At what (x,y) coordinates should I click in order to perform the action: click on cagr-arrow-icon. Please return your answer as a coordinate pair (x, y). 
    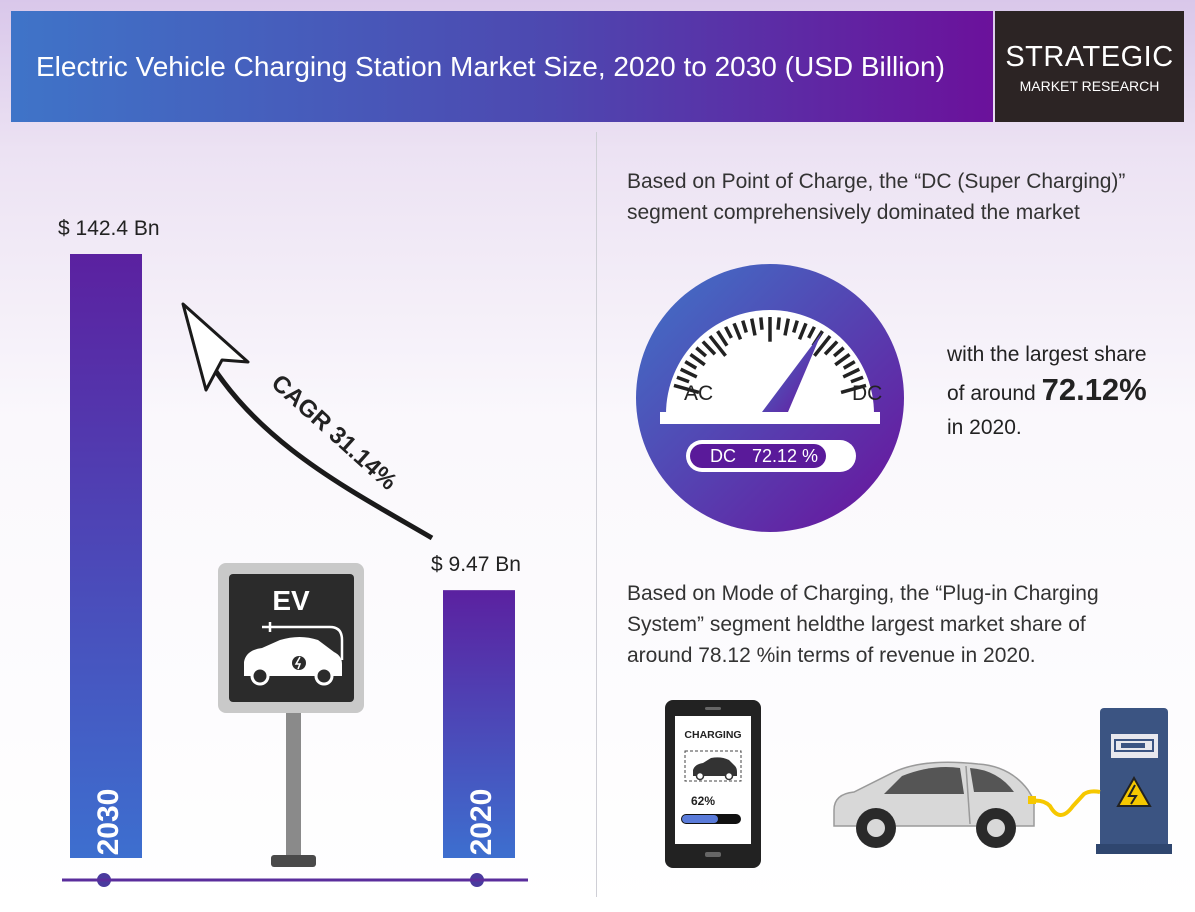
    Looking at the image, I should click on (307, 421).